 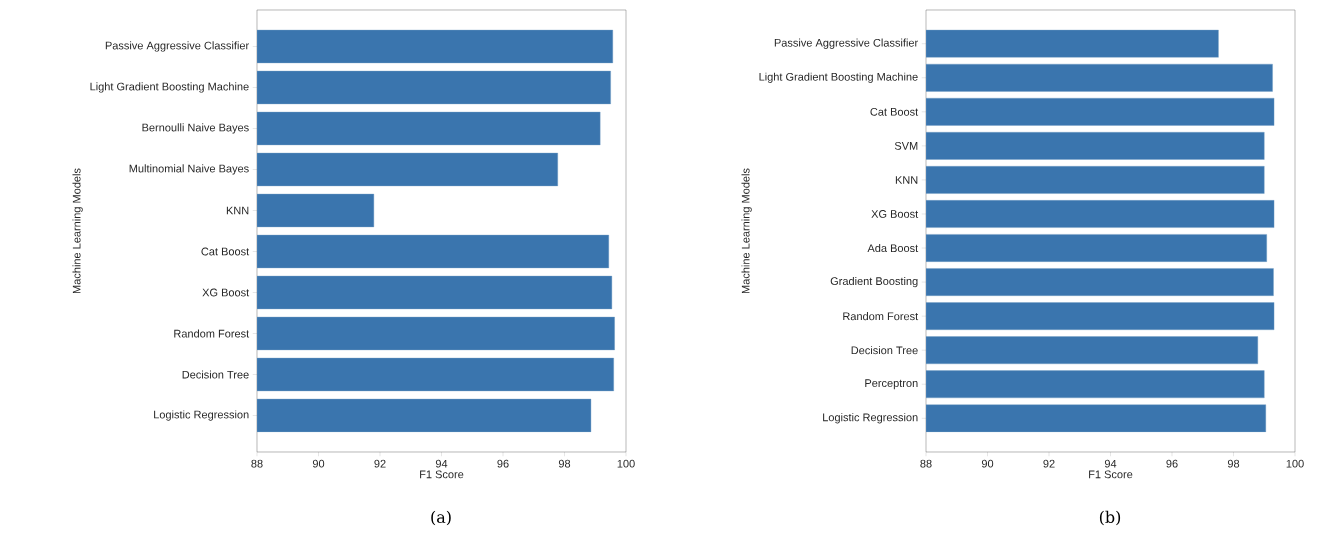 I want to click on y-tick-label: Perceptron, so click(x=891, y=384).